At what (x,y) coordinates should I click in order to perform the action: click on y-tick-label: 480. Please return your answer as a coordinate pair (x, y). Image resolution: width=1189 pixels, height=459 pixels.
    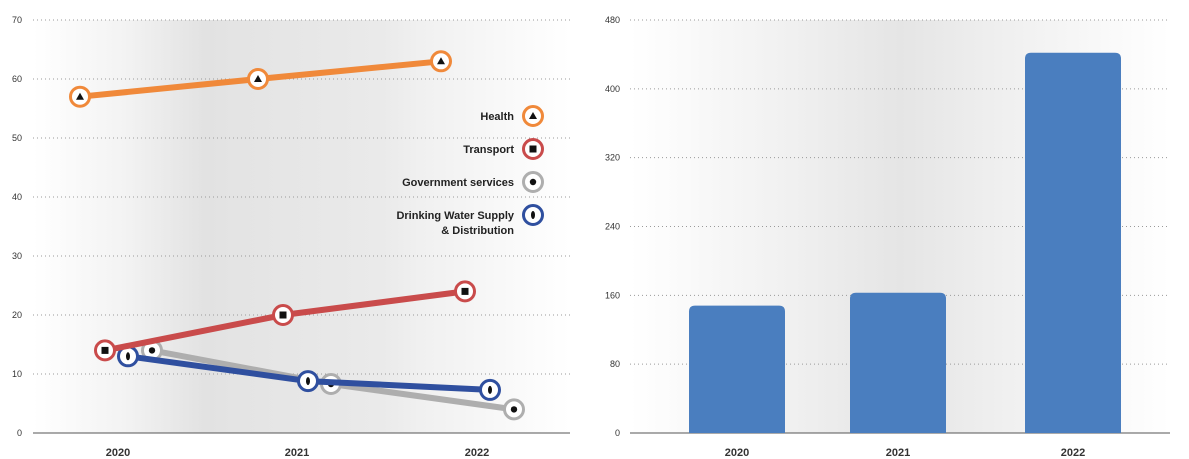
    Looking at the image, I should click on (612, 20).